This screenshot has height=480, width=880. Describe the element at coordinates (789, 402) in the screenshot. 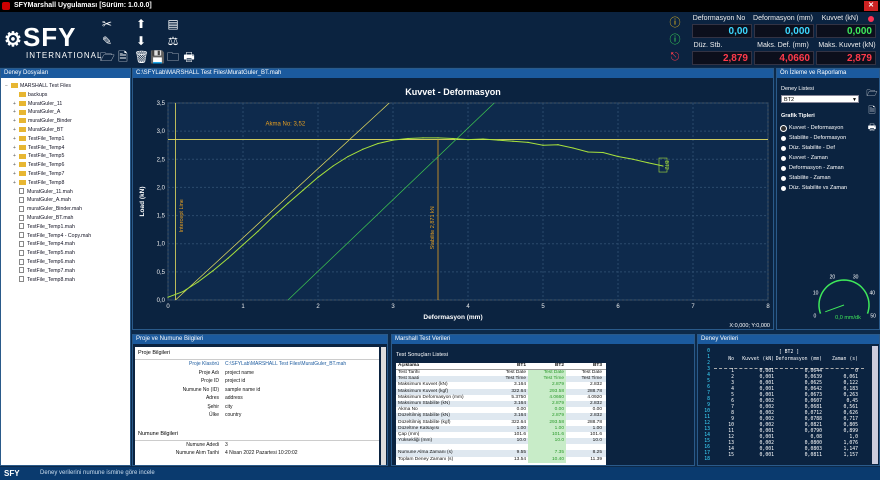

I see `data-row: 6 0,002 0,0607 0,45` at that location.